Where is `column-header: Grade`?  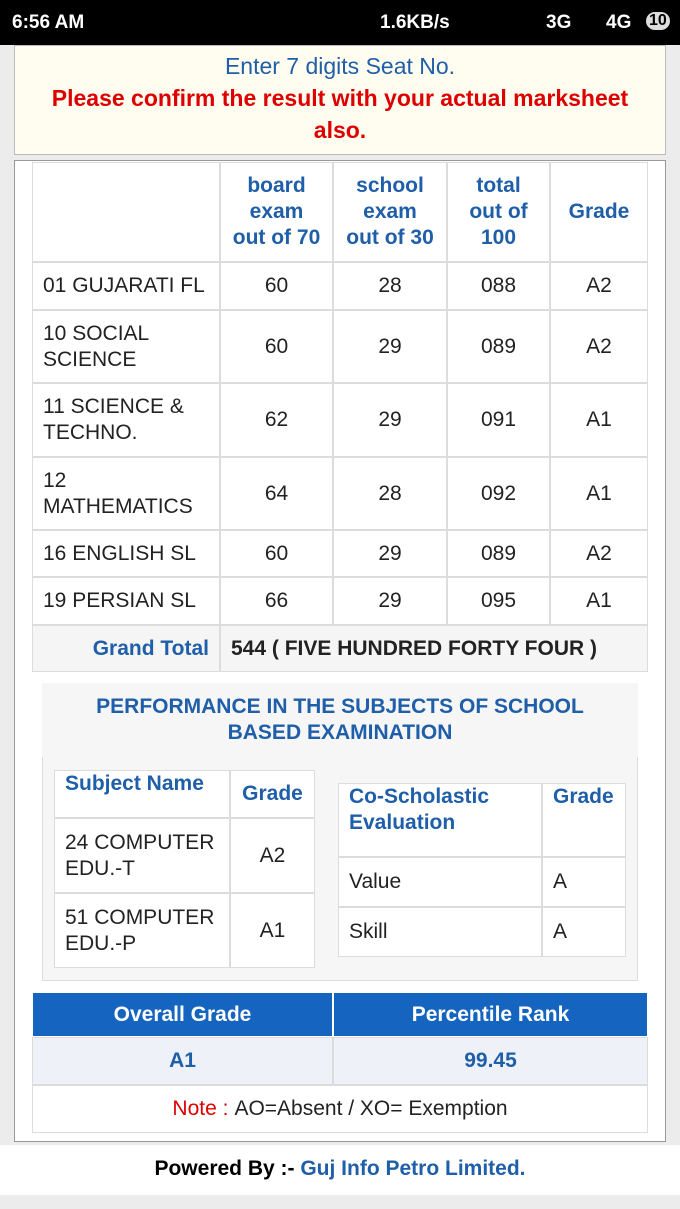
column-header: Grade is located at coordinates (584, 820).